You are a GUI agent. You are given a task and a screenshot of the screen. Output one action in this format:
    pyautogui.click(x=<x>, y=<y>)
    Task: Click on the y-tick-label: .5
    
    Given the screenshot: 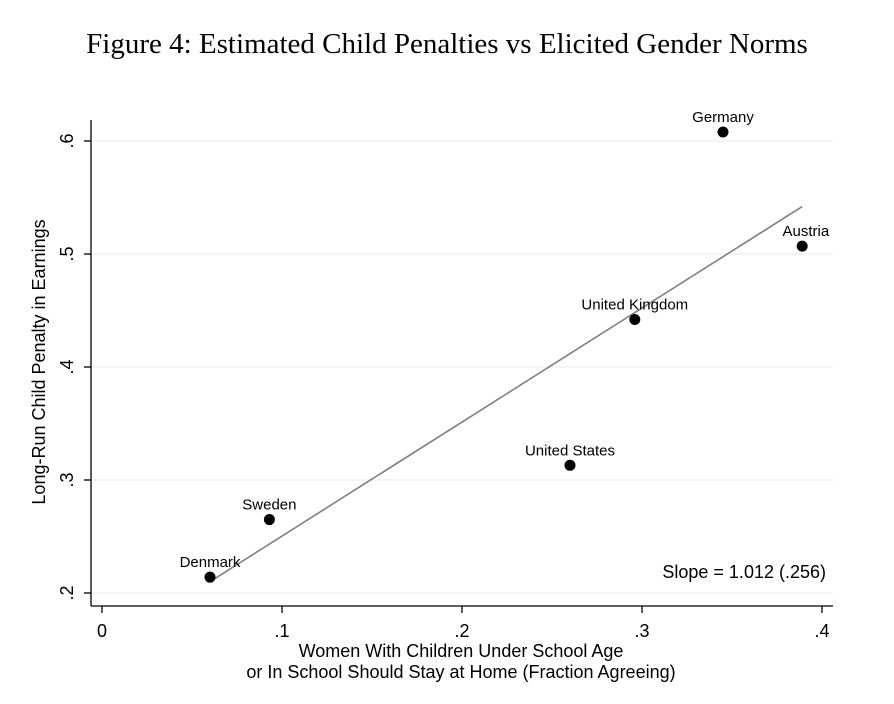 What is the action you would take?
    pyautogui.click(x=67, y=253)
    